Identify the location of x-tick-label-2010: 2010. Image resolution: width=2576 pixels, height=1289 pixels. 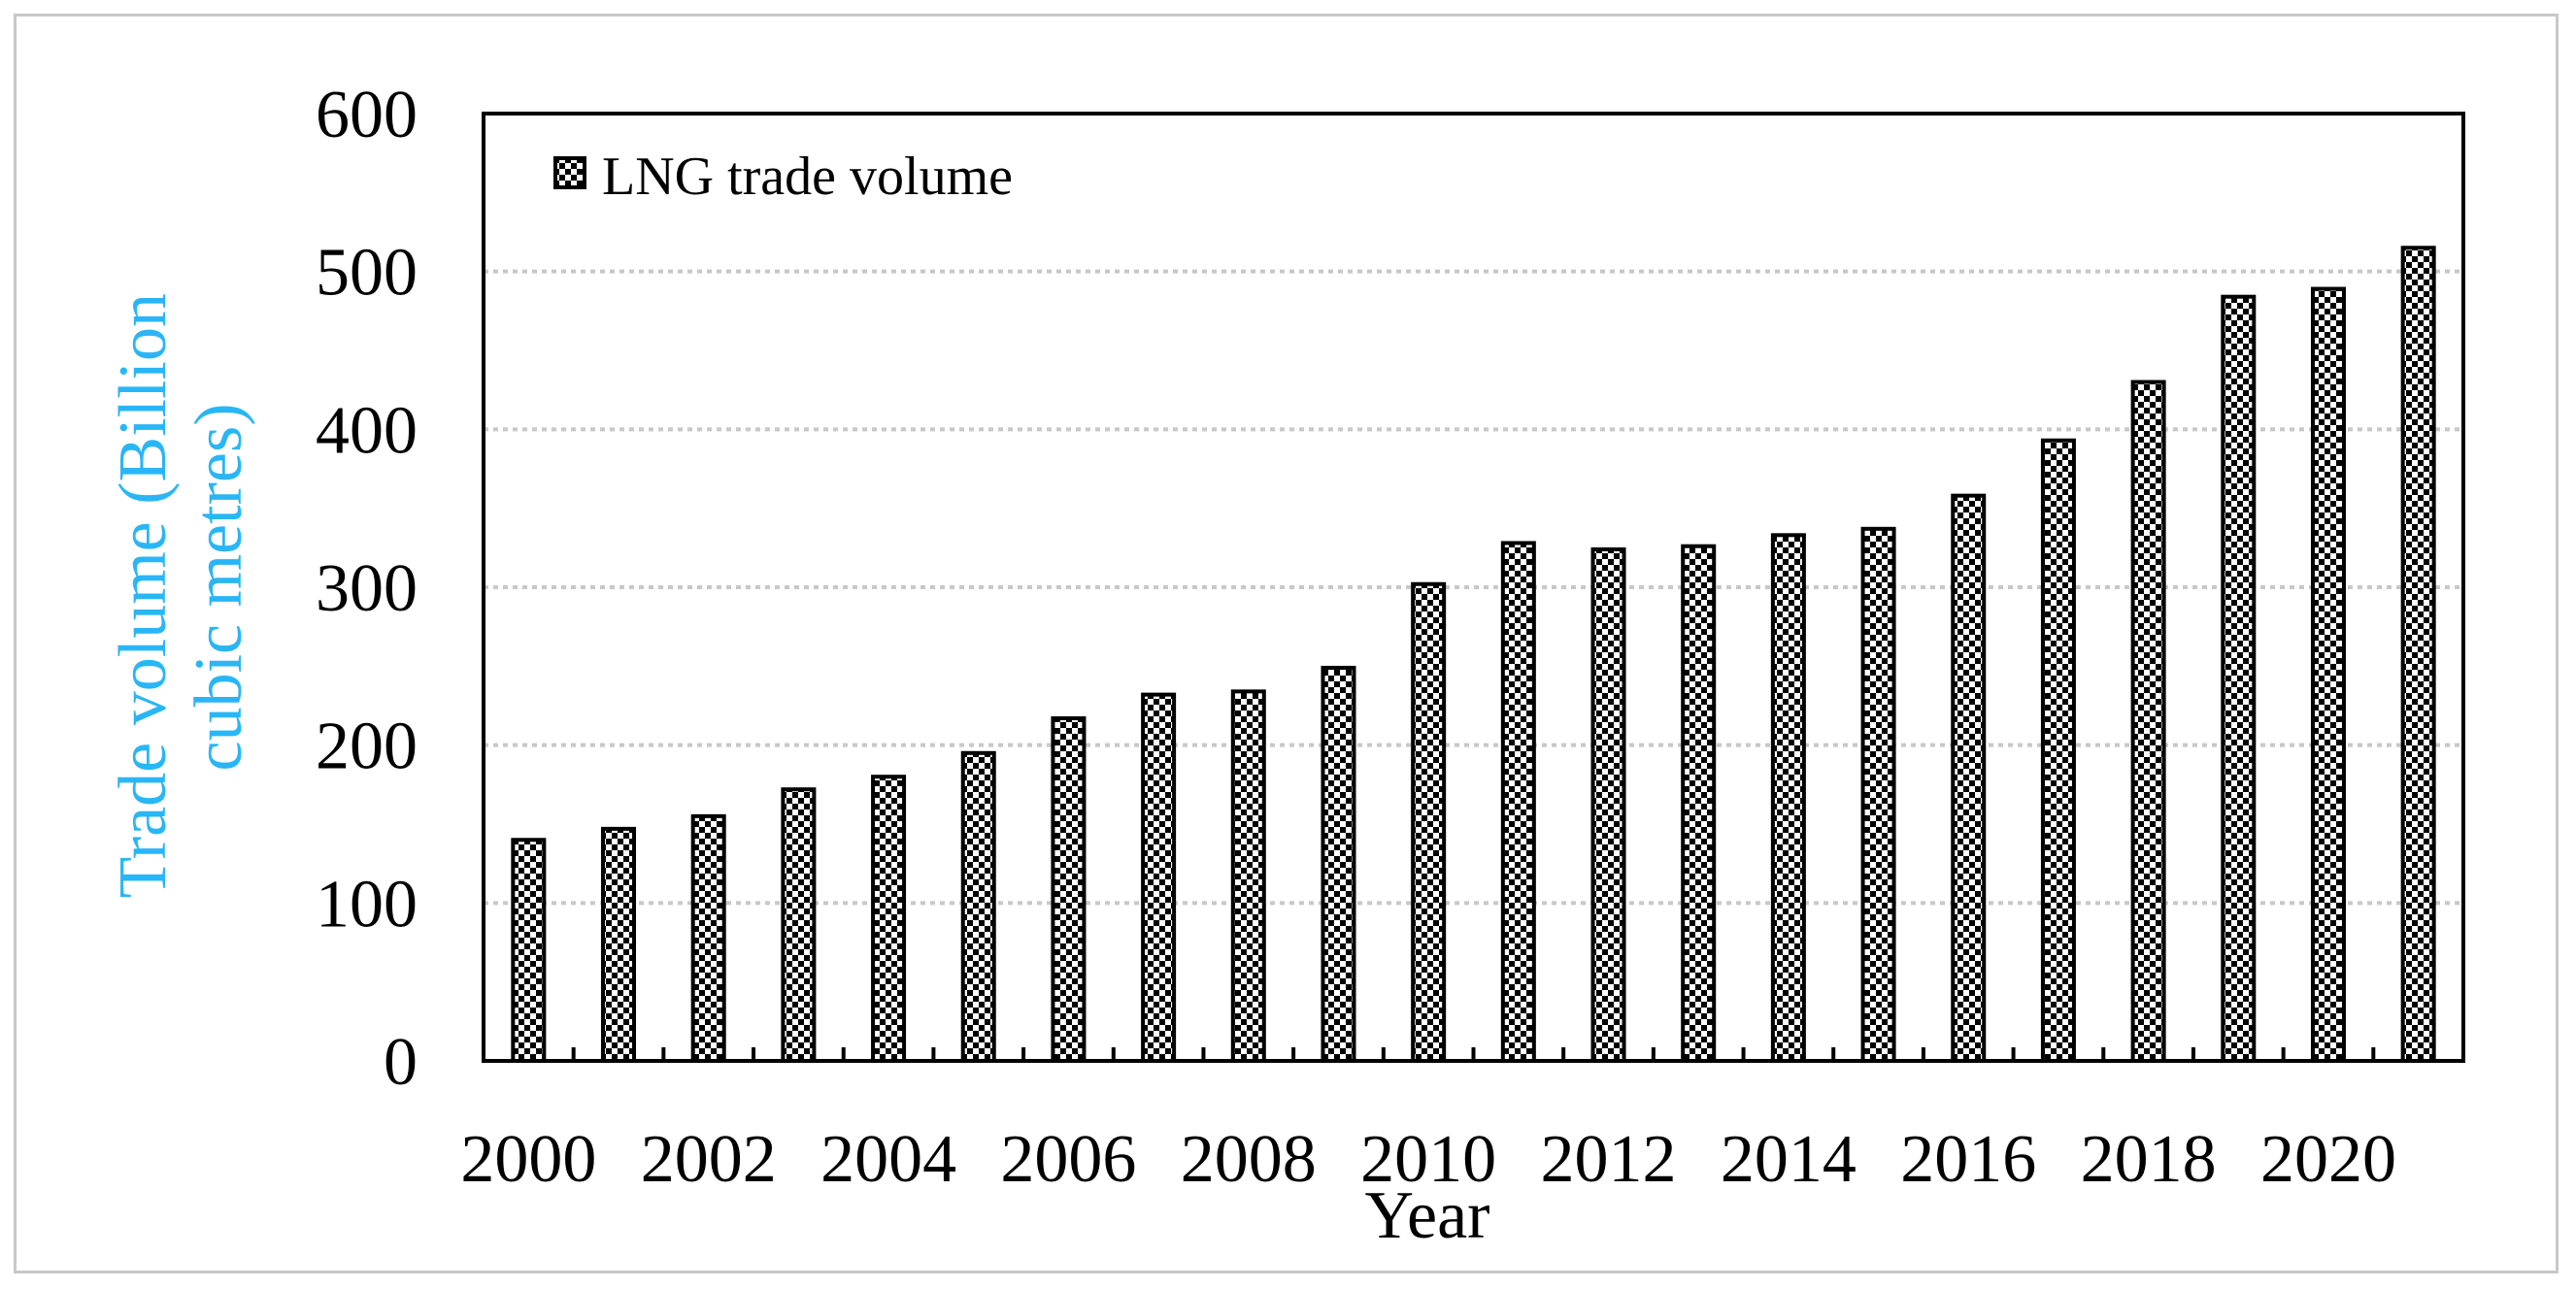
(1428, 1159).